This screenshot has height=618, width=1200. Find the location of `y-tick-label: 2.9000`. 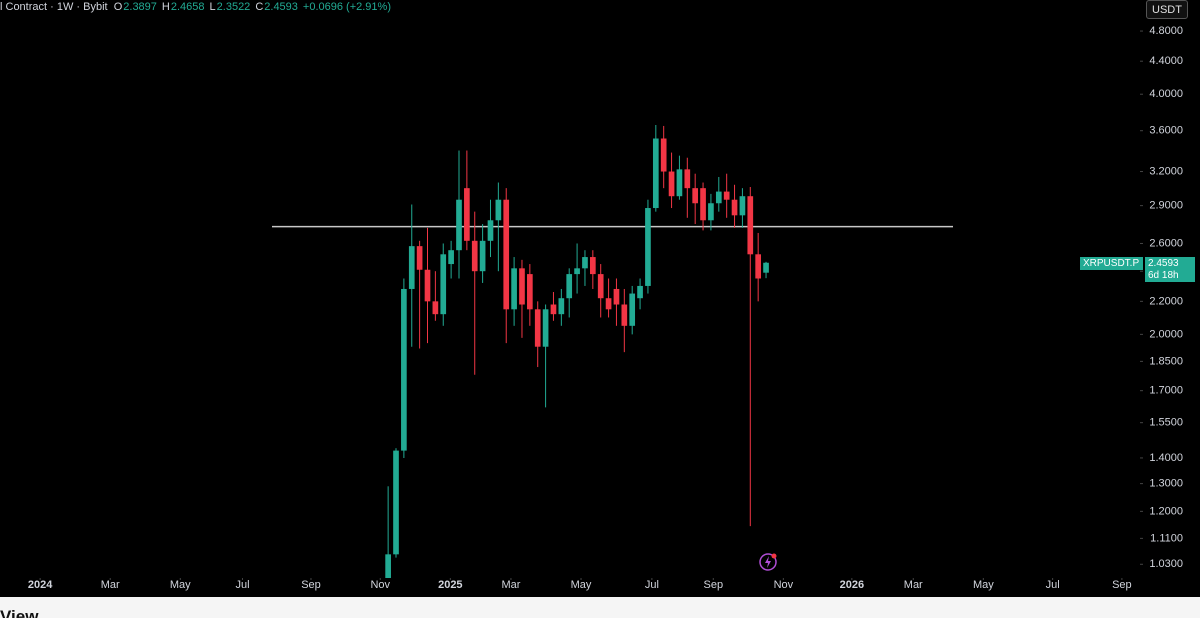

y-tick-label: 2.9000 is located at coordinates (1166, 206).